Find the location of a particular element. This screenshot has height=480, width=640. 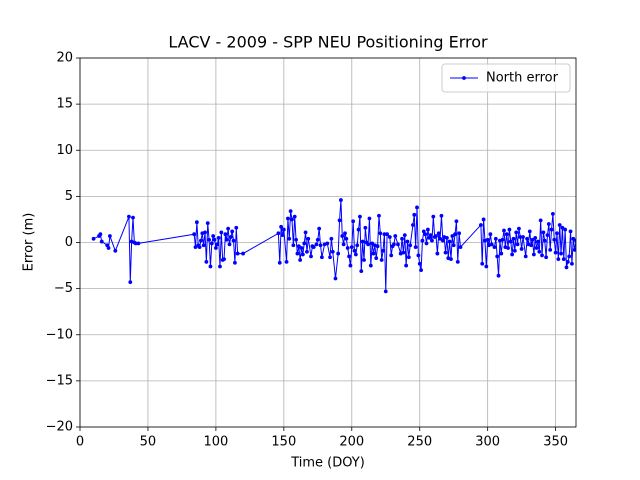

y-tick-label: −15 is located at coordinates (59, 380).